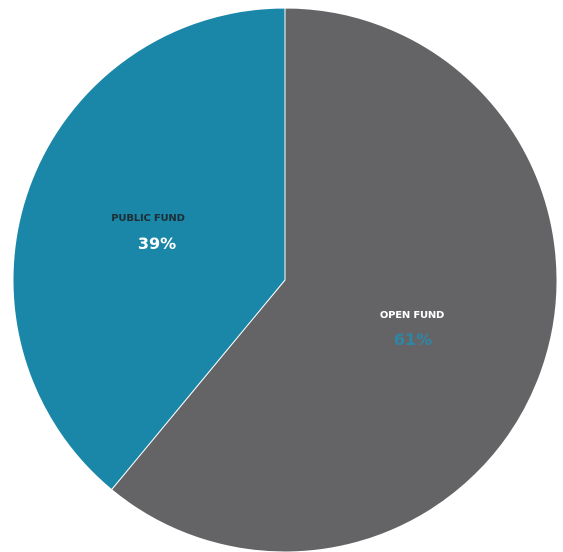 The image size is (563, 552). What do you see at coordinates (412, 315) in the screenshot?
I see `slice-label-open-fund: OPEN FUND` at bounding box center [412, 315].